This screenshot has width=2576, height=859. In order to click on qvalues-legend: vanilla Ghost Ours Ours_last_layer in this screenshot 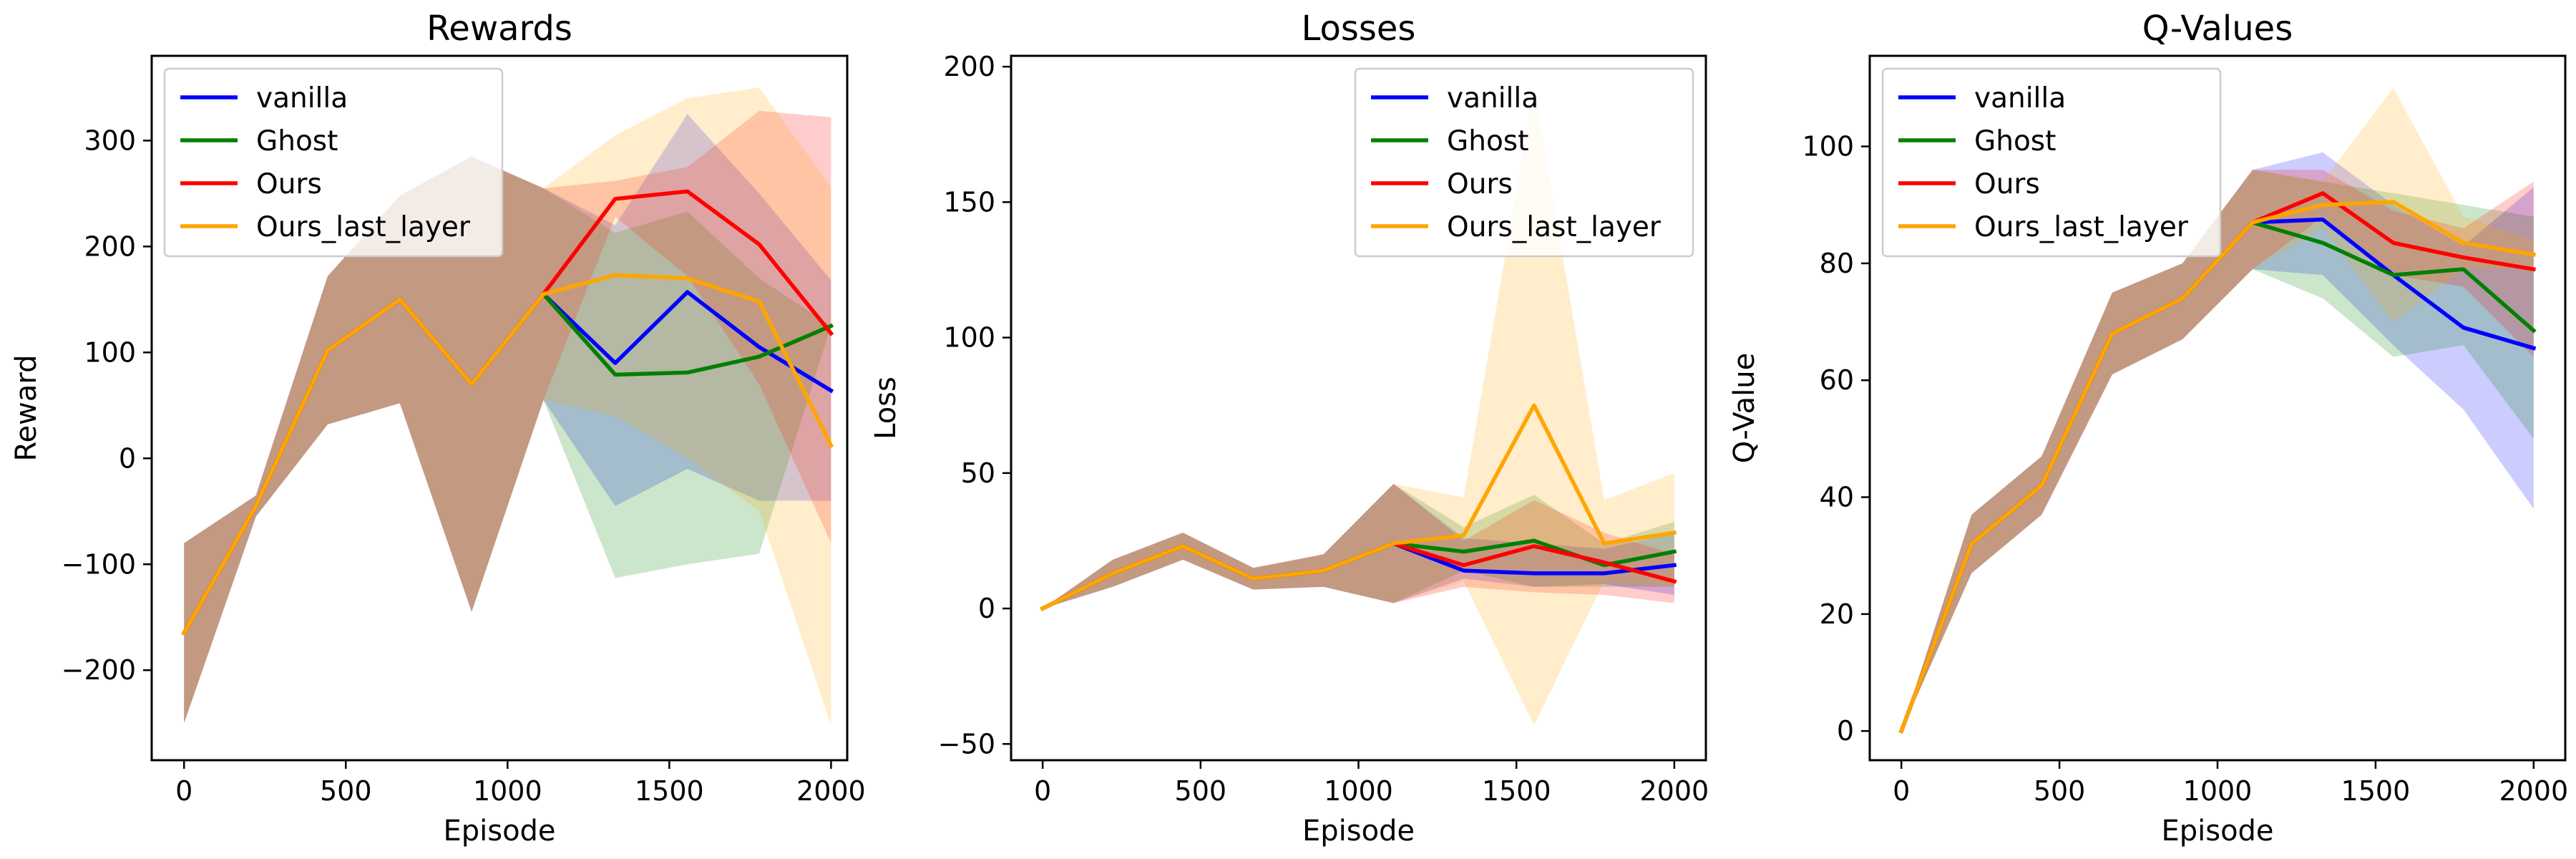, I will do `click(2051, 162)`.